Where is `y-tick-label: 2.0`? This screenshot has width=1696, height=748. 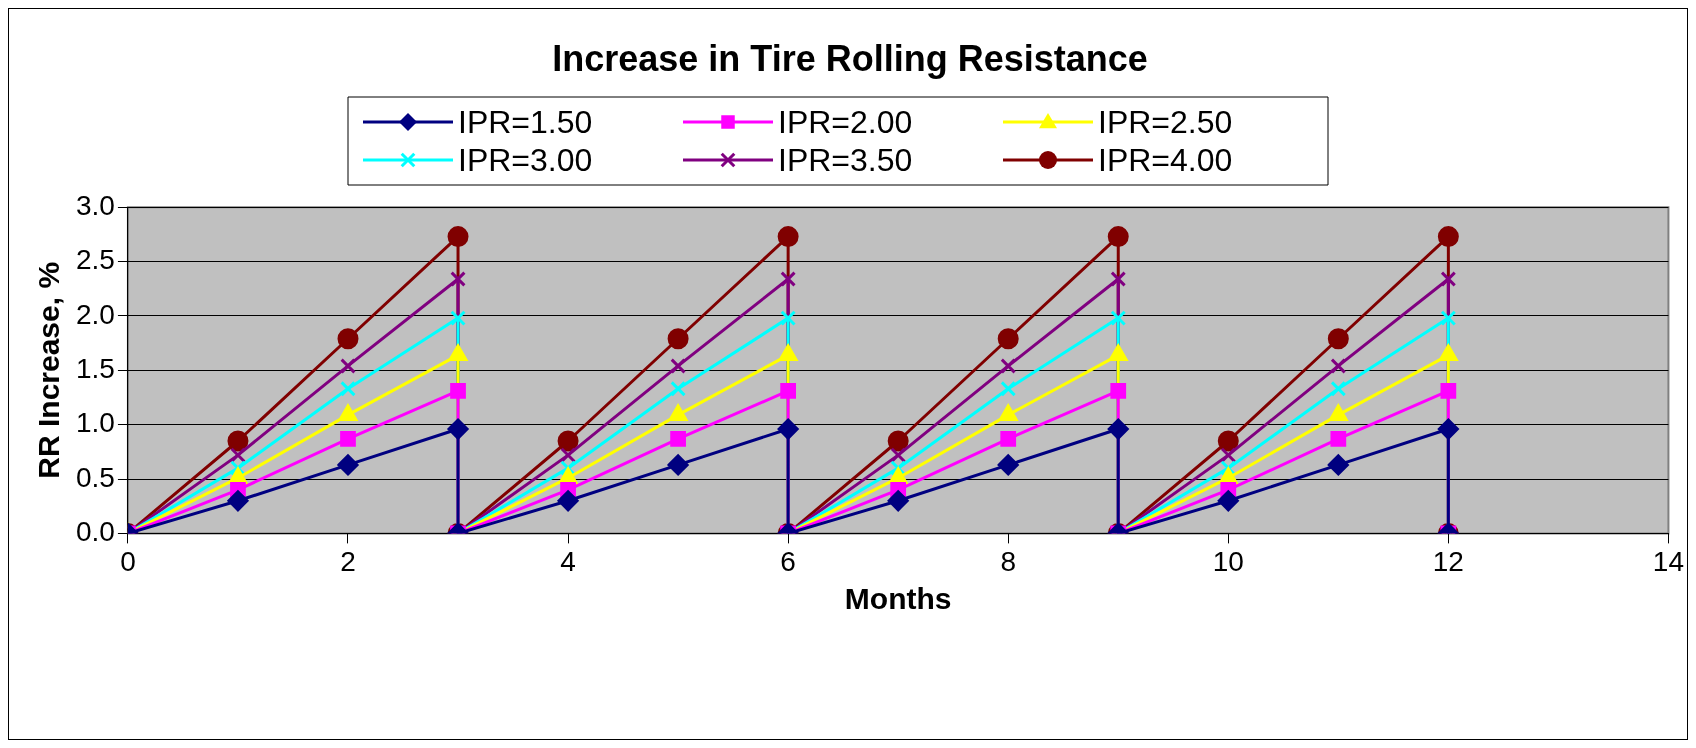
y-tick-label: 2.0 is located at coordinates (95, 314).